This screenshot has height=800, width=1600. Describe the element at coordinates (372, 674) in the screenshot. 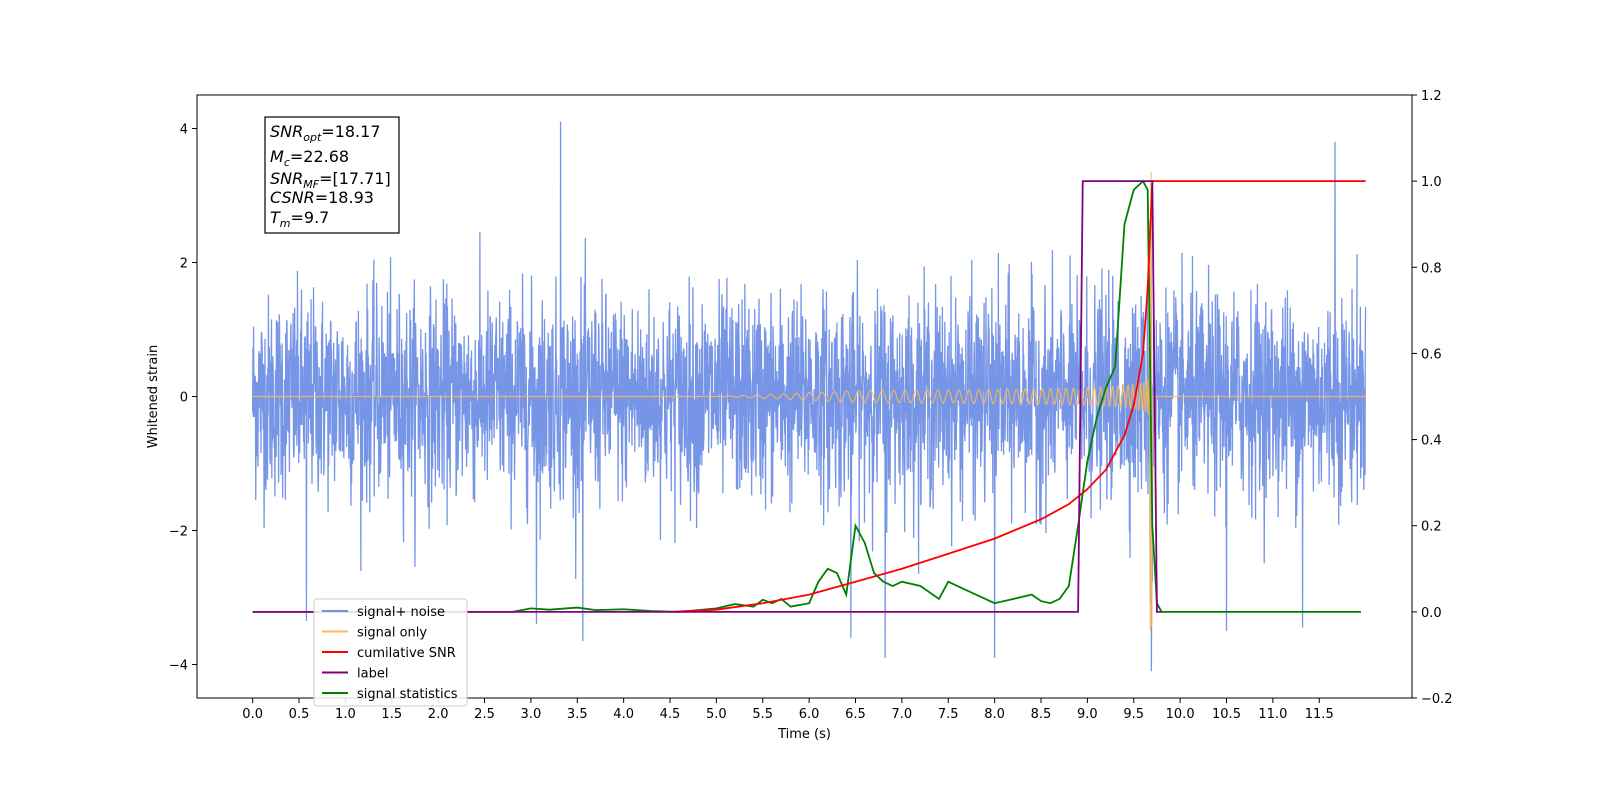

I see `legend-label: label` at that location.